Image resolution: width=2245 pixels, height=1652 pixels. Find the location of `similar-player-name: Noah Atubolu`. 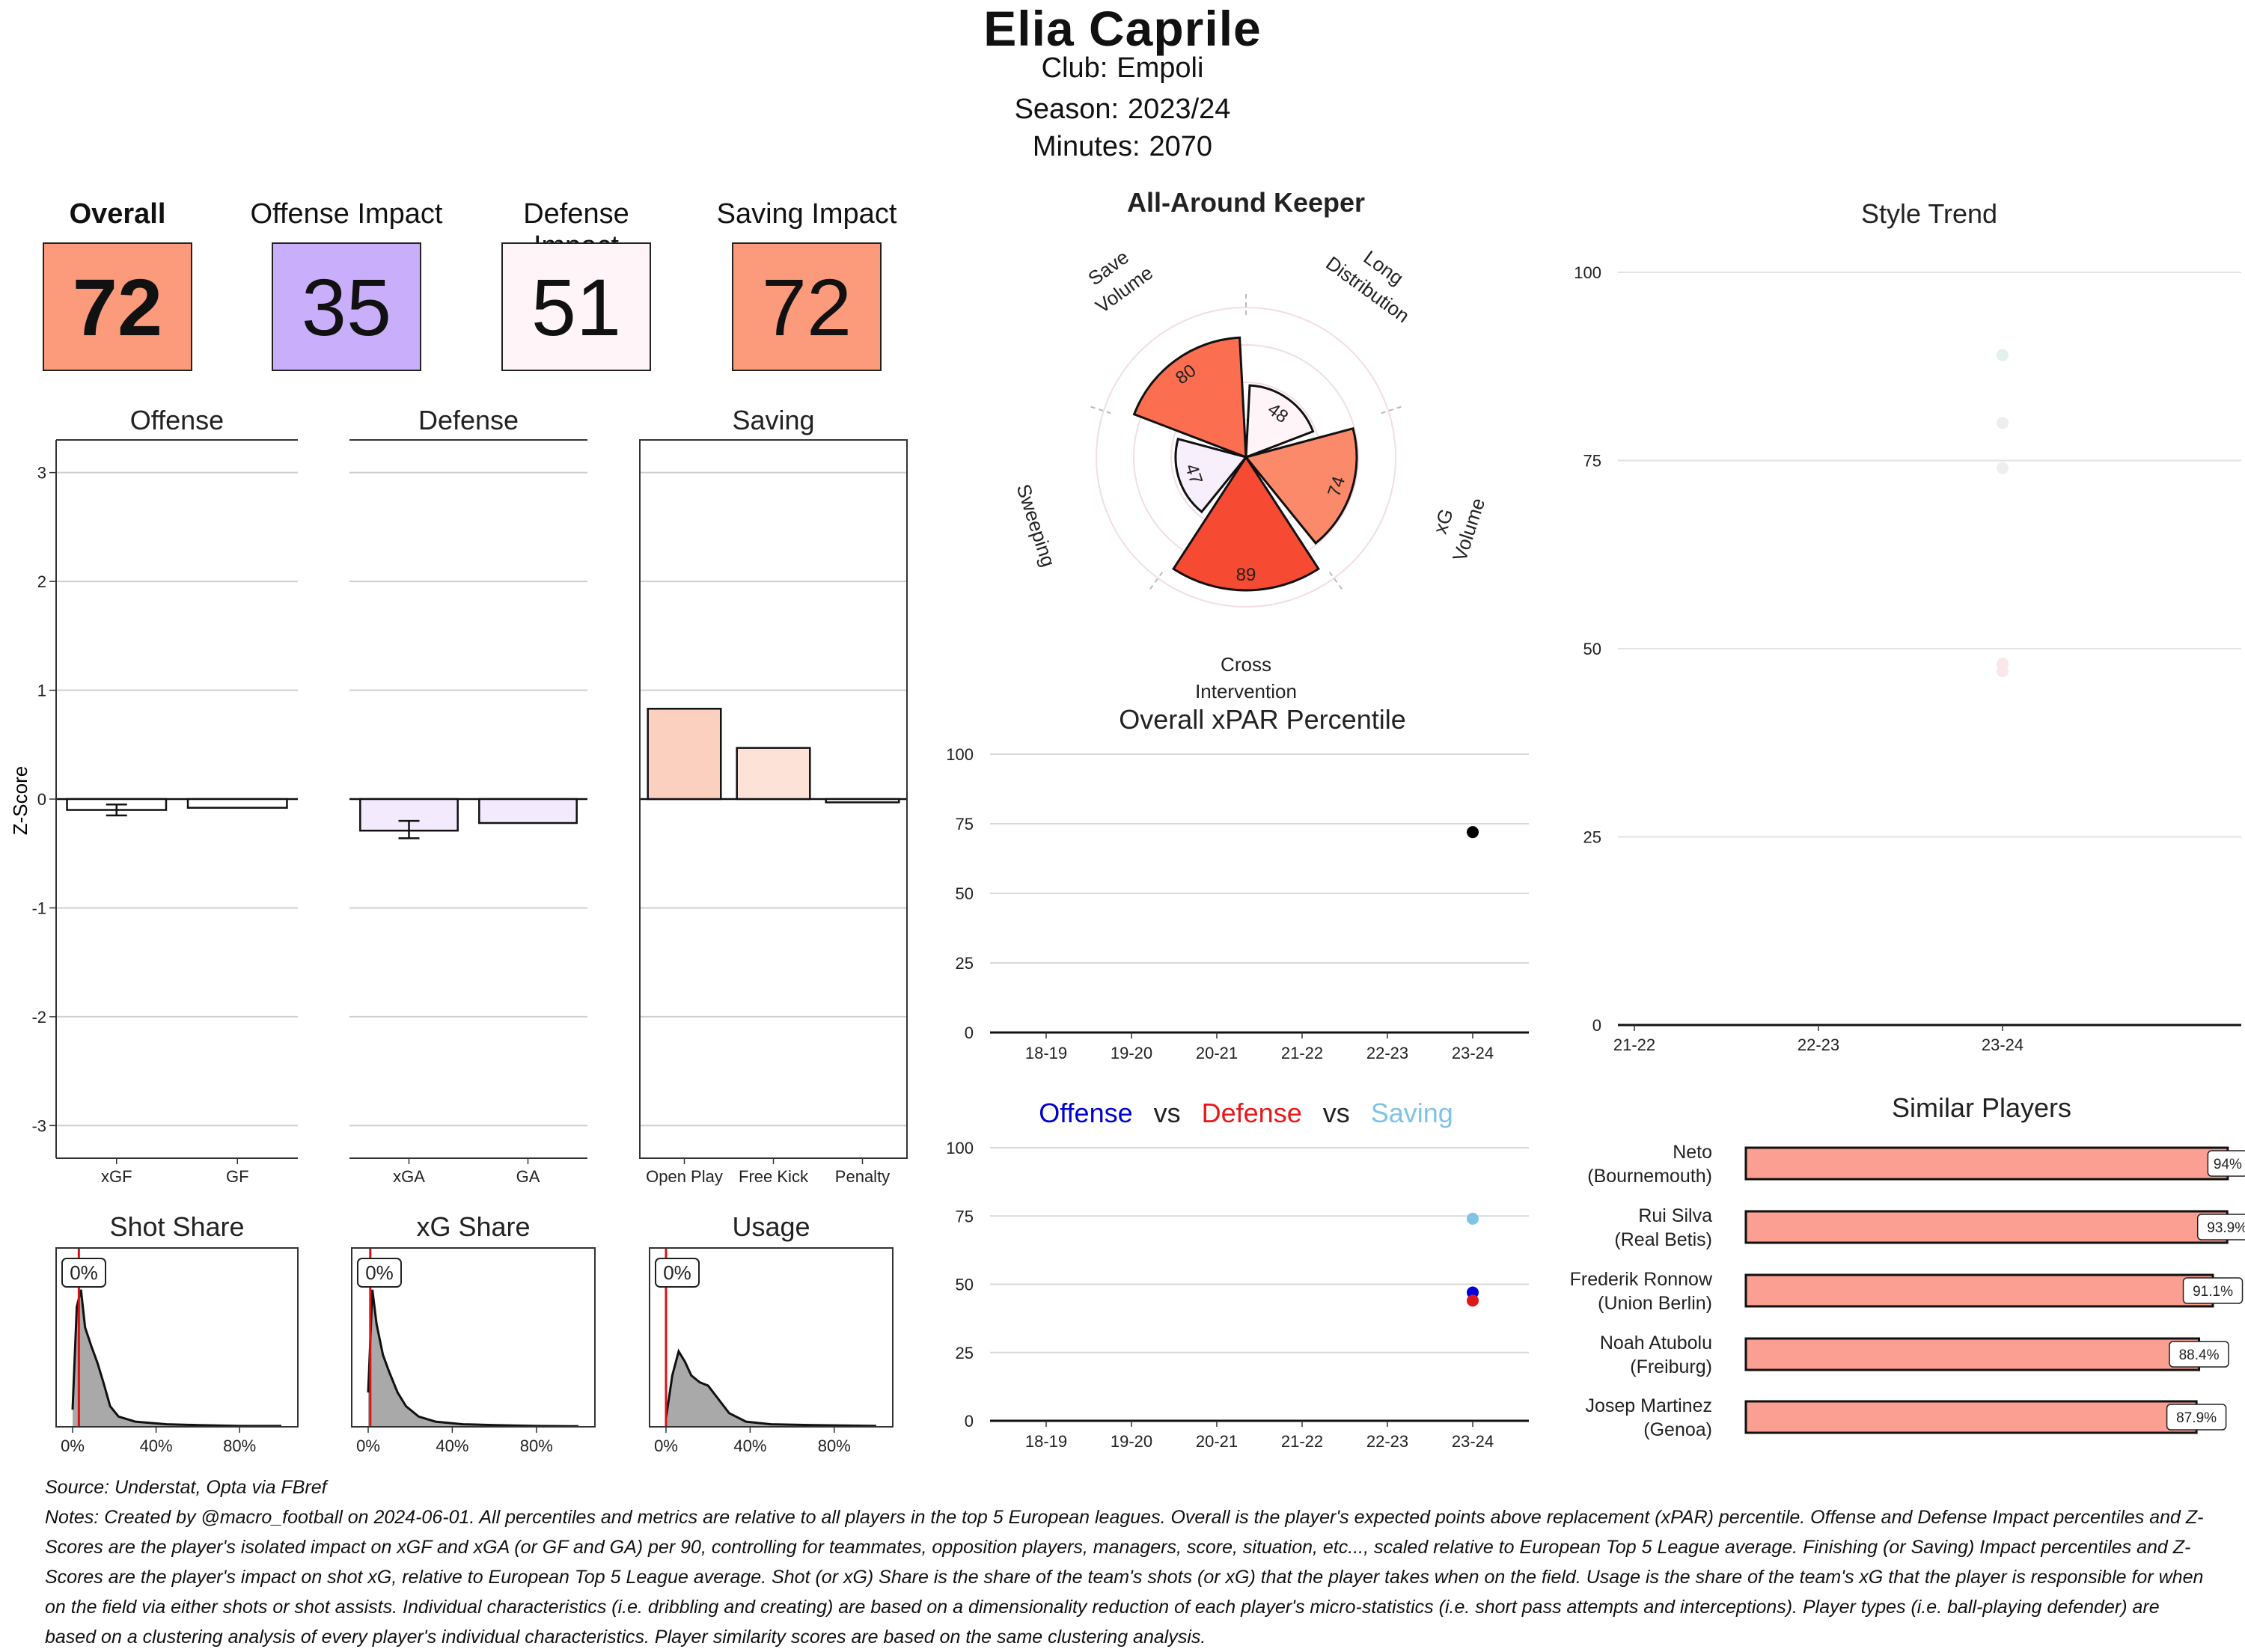

similar-player-name: Noah Atubolu is located at coordinates (1656, 1343).